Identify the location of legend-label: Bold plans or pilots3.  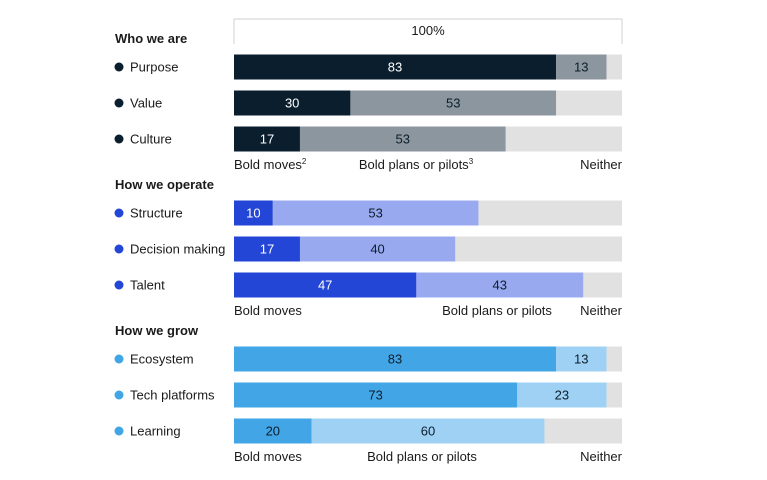
(416, 164).